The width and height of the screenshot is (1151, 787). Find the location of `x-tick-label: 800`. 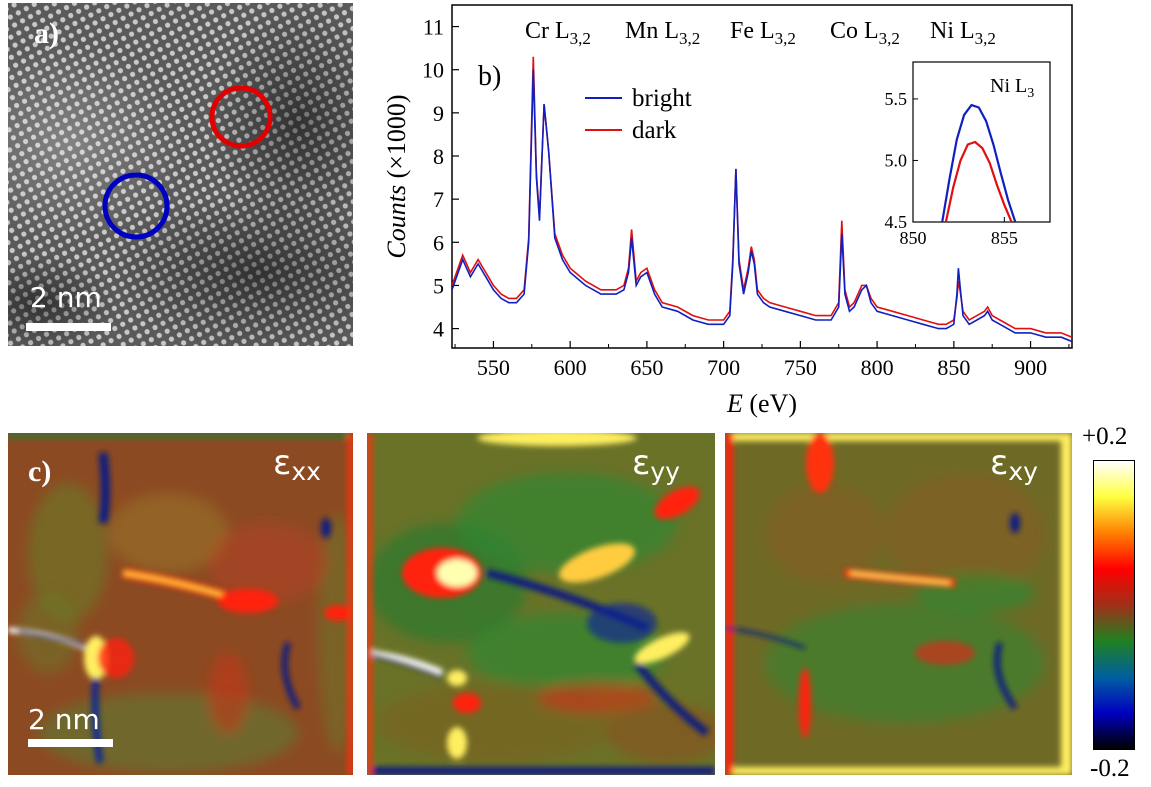

x-tick-label: 800 is located at coordinates (877, 367).